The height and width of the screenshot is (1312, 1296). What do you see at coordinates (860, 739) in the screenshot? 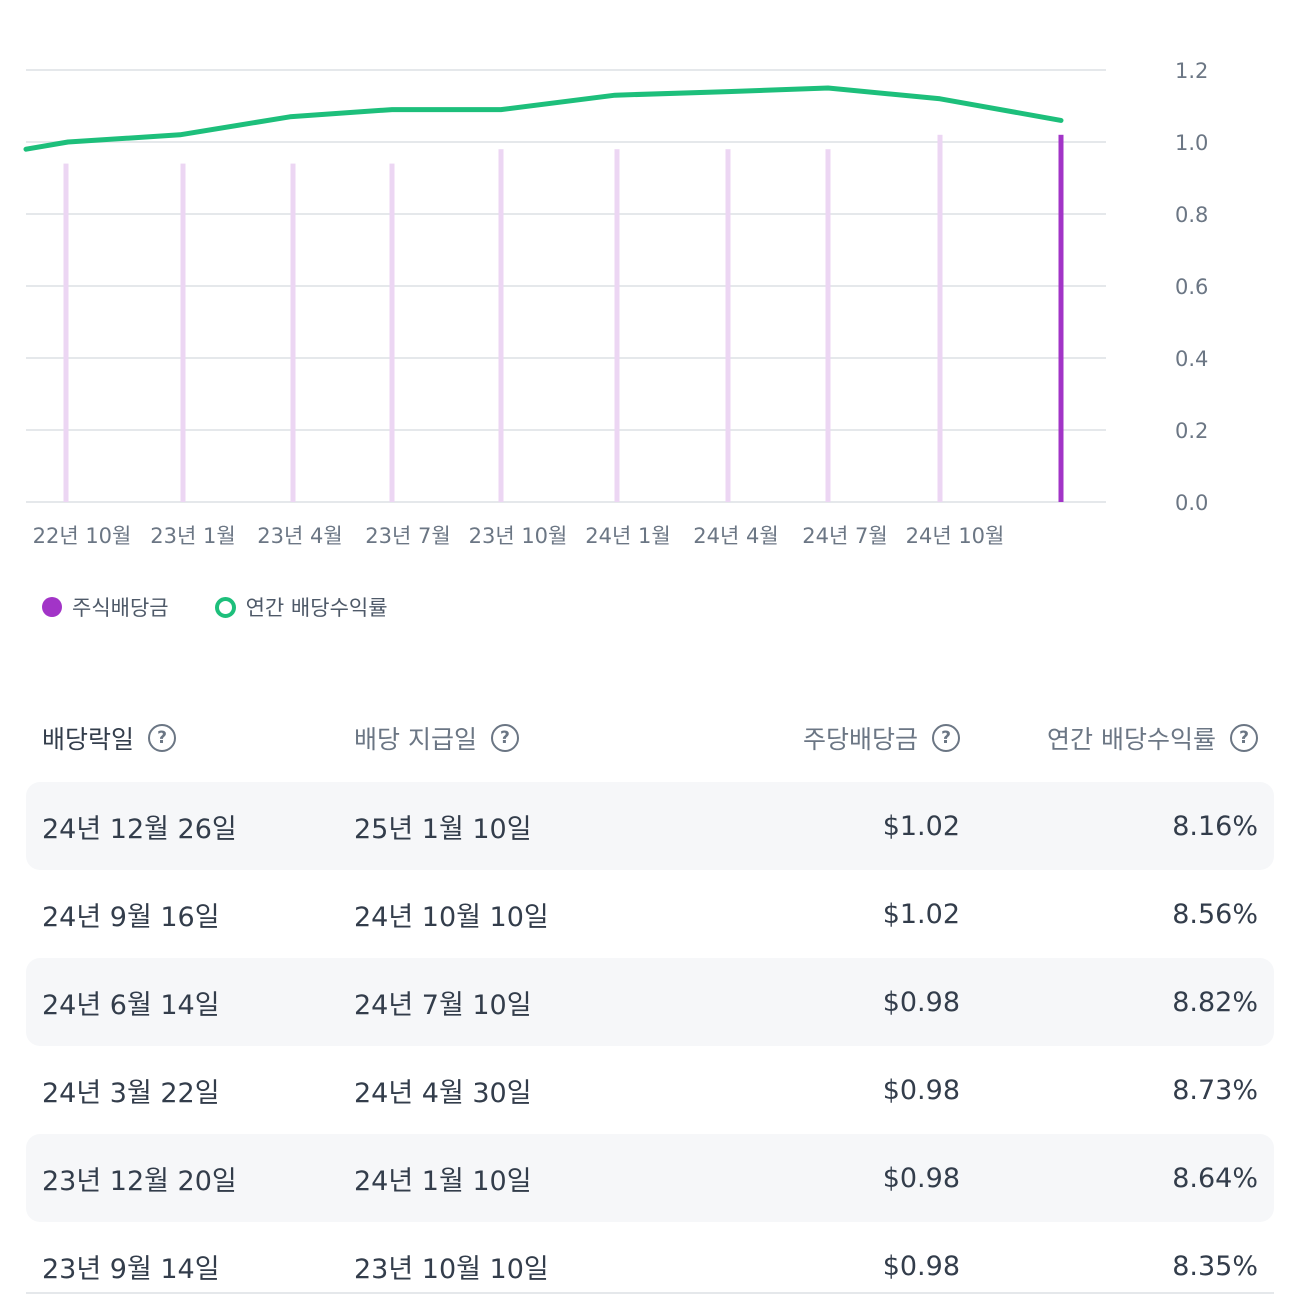
I see `header-dps-label: 주당배당금` at bounding box center [860, 739].